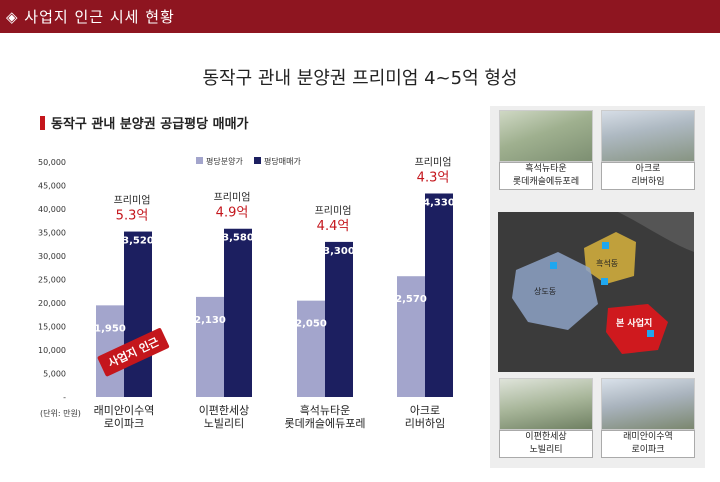 This screenshot has width=720, height=482. I want to click on chart-subtitle: 동작구 관내 분양권 공급평당 매매가, so click(144, 122).